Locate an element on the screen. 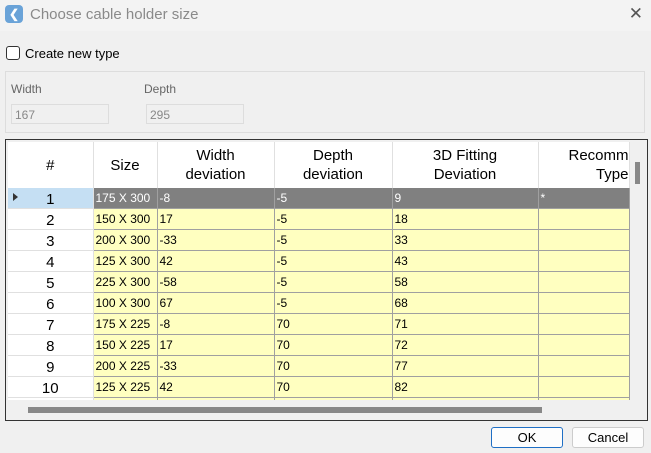 Image resolution: width=651 pixels, height=453 pixels. row-number: 10 is located at coordinates (50, 388).